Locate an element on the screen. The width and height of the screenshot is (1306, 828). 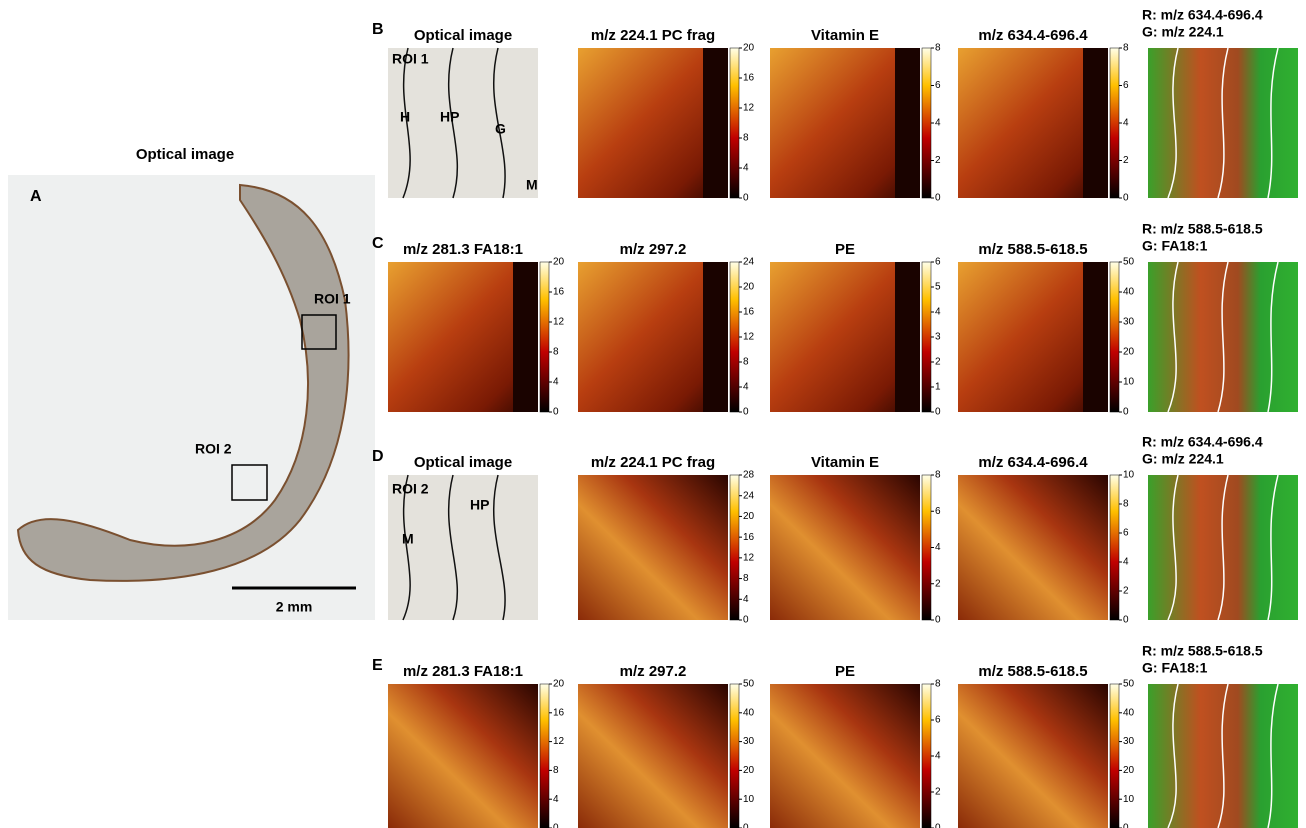
roi-label: ROI 2 is located at coordinates (213, 449).